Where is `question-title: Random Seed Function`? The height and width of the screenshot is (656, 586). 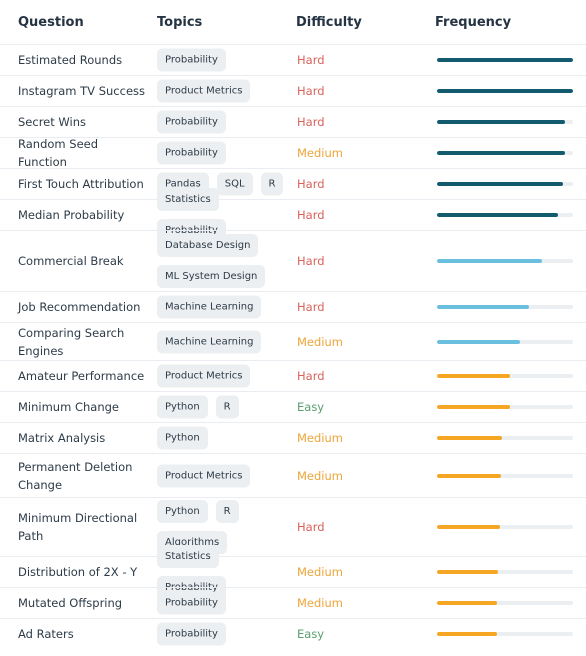 question-title: Random Seed Function is located at coordinates (58, 153).